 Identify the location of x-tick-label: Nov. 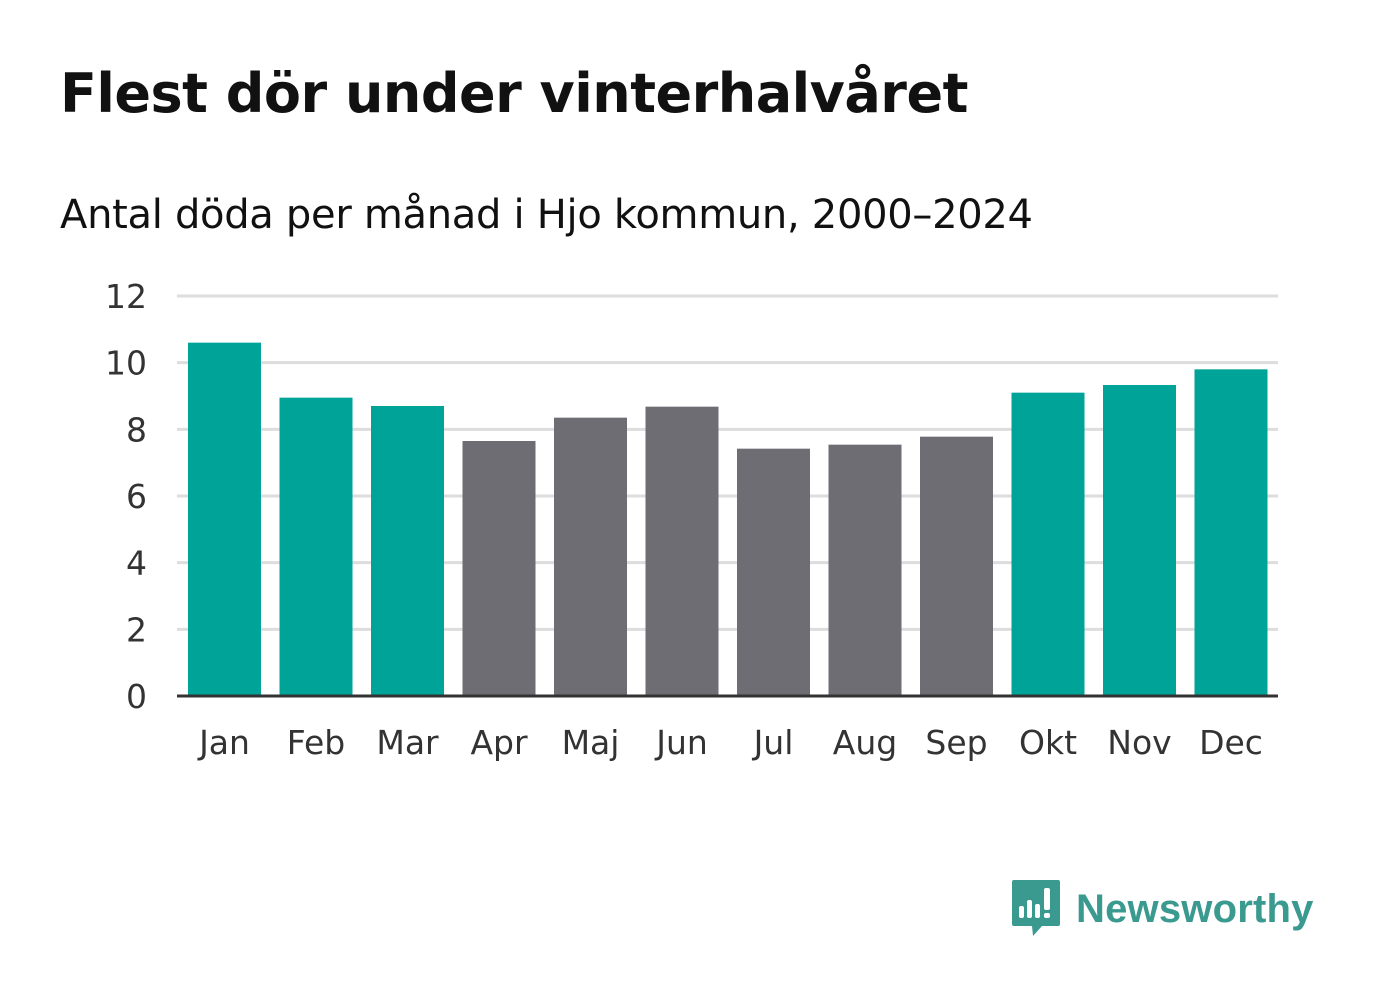
(1139, 742).